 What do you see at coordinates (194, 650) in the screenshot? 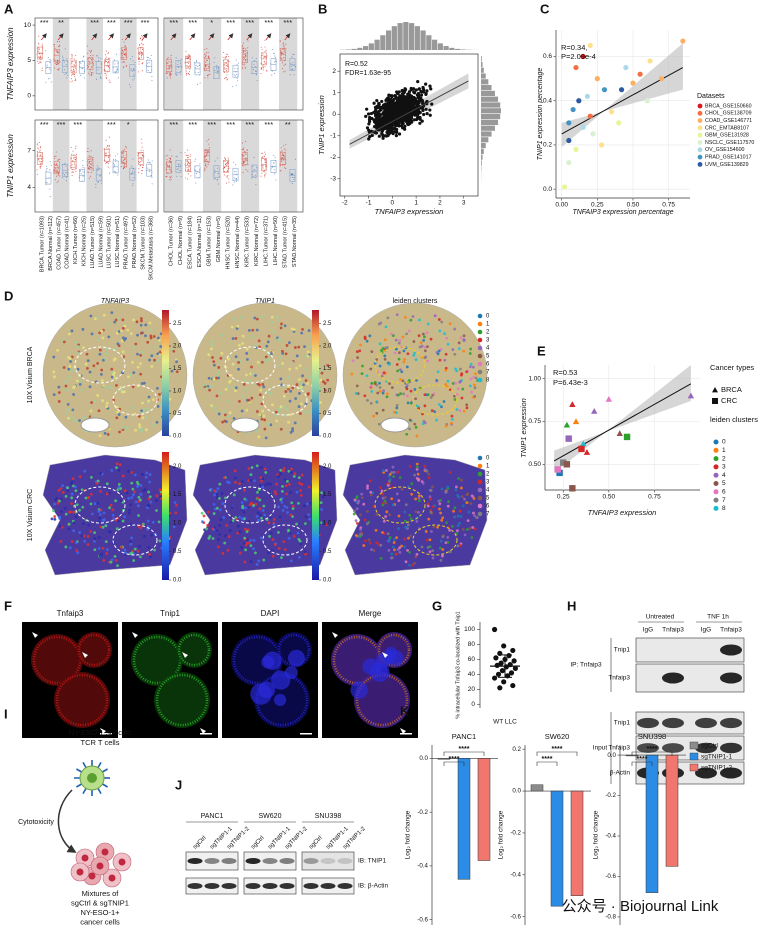
I see `cell-texture` at bounding box center [194, 650].